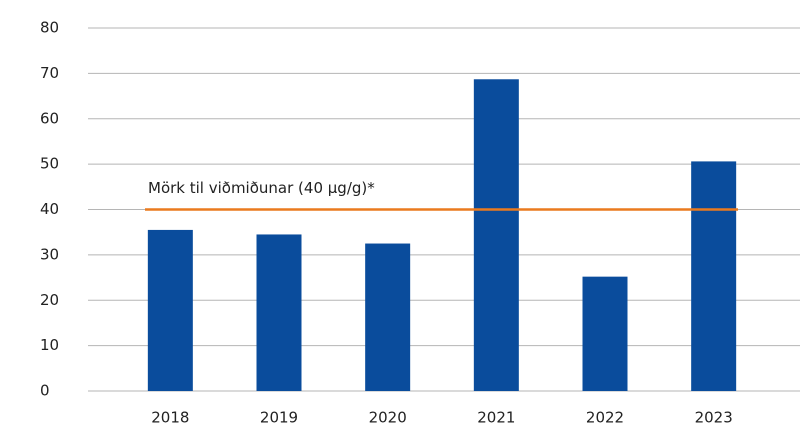 Image resolution: width=801 pixels, height=432 pixels. I want to click on x-tick-label: 2022, so click(605, 418).